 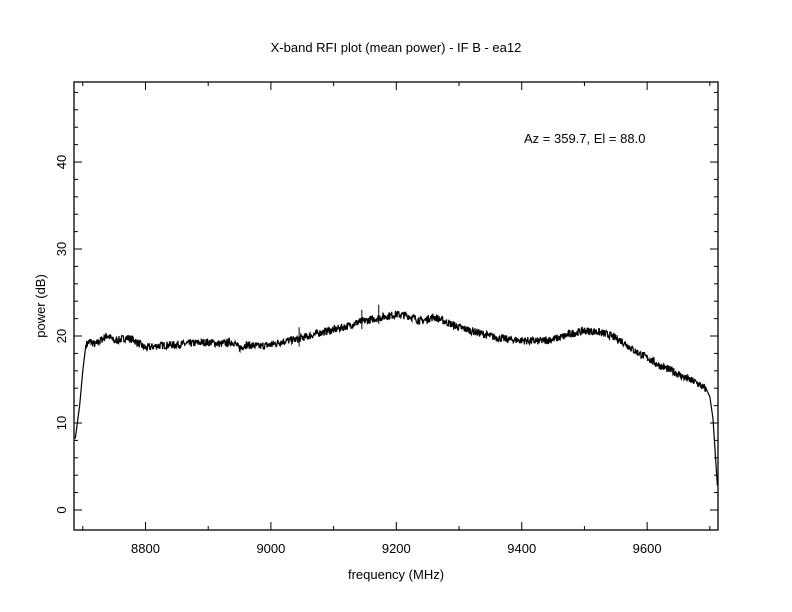 What do you see at coordinates (40, 306) in the screenshot?
I see `y-axis-label: power (dB)` at bounding box center [40, 306].